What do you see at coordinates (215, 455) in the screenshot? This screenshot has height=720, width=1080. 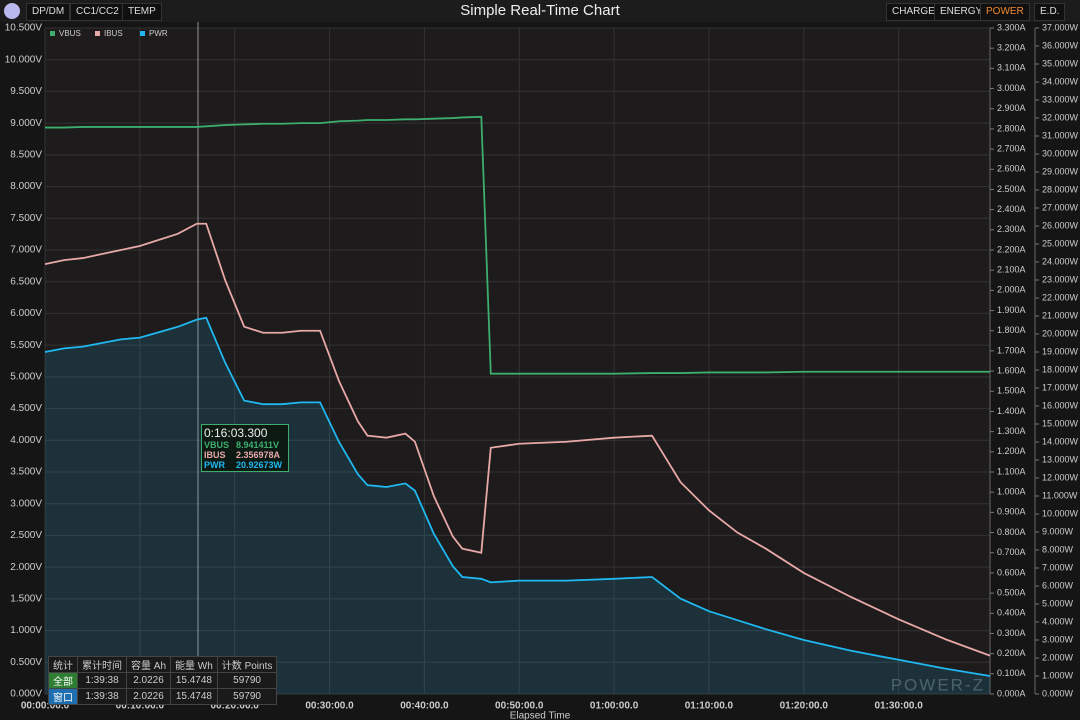 I see `tooltip-key: IBUS` at bounding box center [215, 455].